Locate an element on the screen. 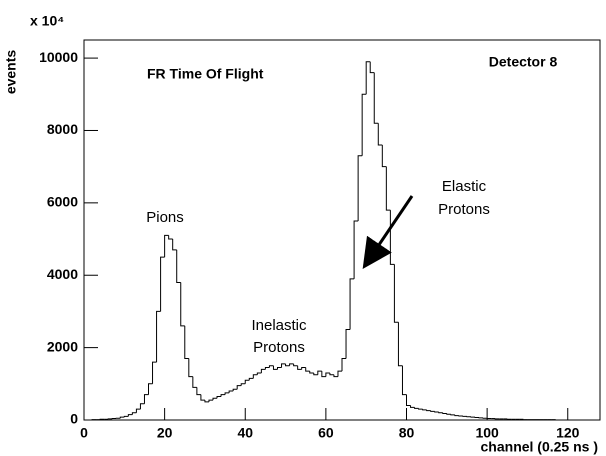  chart-title: FR Time Of Flight is located at coordinates (205, 74).